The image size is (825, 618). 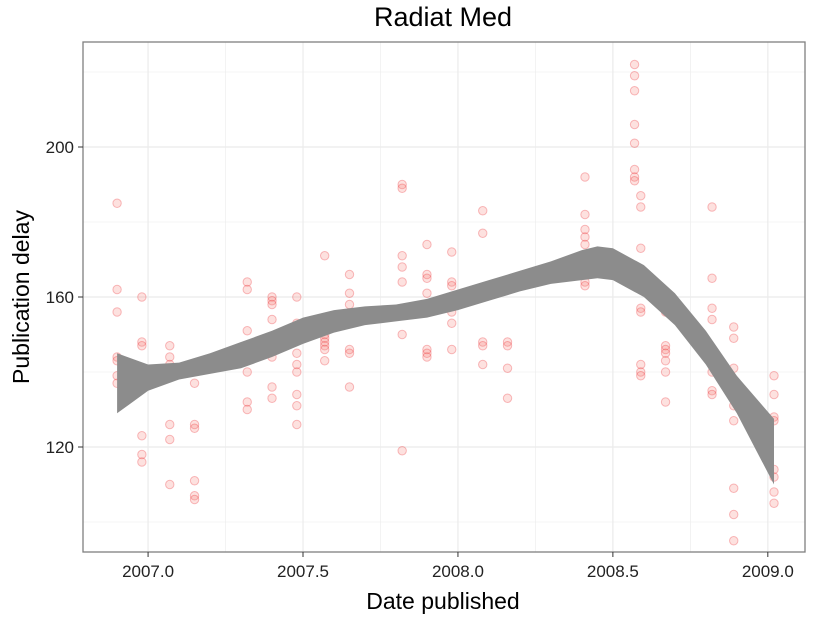 What do you see at coordinates (443, 17) in the screenshot?
I see `chart-title: Radiat Med` at bounding box center [443, 17].